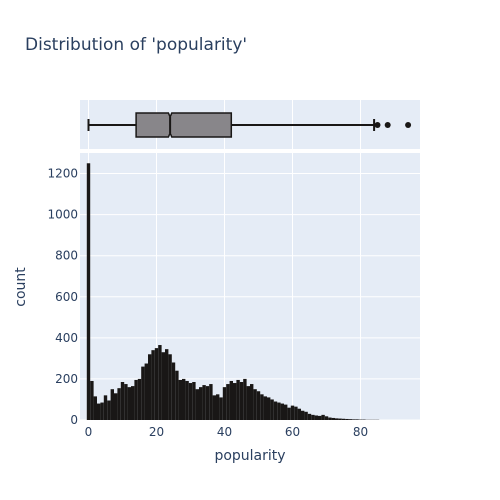  Describe the element at coordinates (66, 379) in the screenshot. I see `y-tick-label: 200` at that location.